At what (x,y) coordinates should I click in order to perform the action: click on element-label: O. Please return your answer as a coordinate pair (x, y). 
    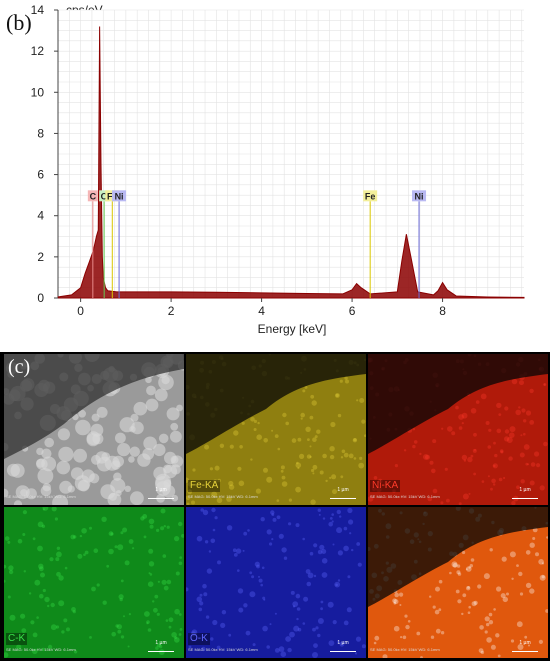
    Looking at the image, I should click on (104, 196).